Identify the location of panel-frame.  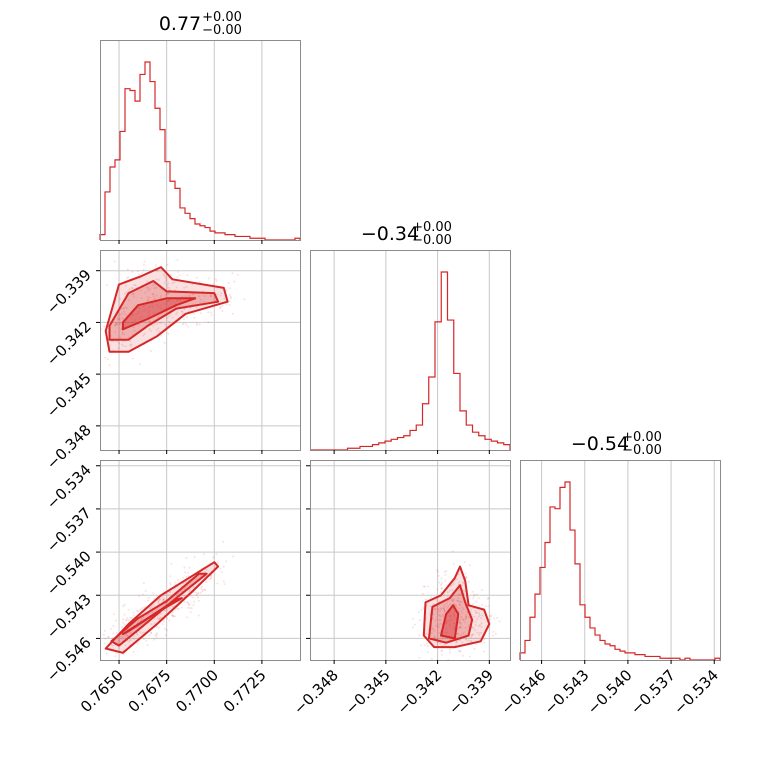
(200, 560).